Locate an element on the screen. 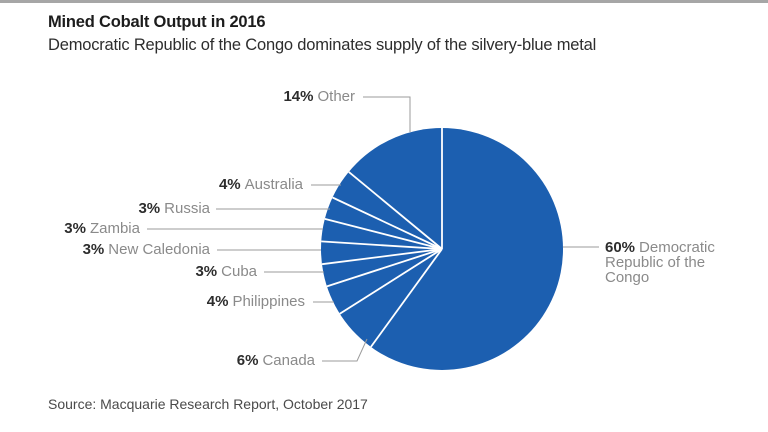 The height and width of the screenshot is (432, 768). slice-name: Zambia is located at coordinates (114, 228).